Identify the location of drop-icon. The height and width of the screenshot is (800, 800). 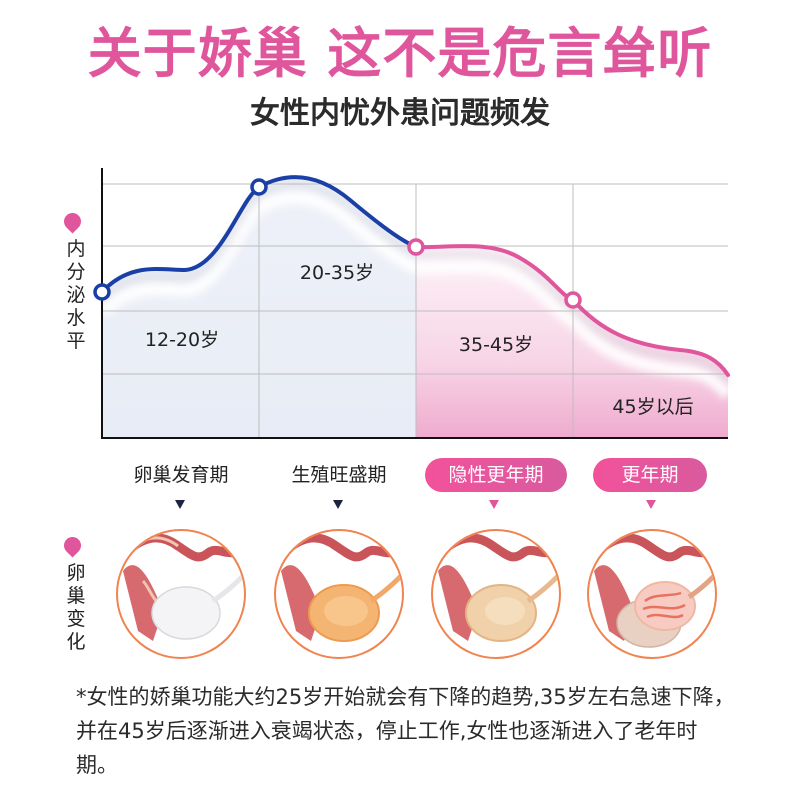
(72, 545).